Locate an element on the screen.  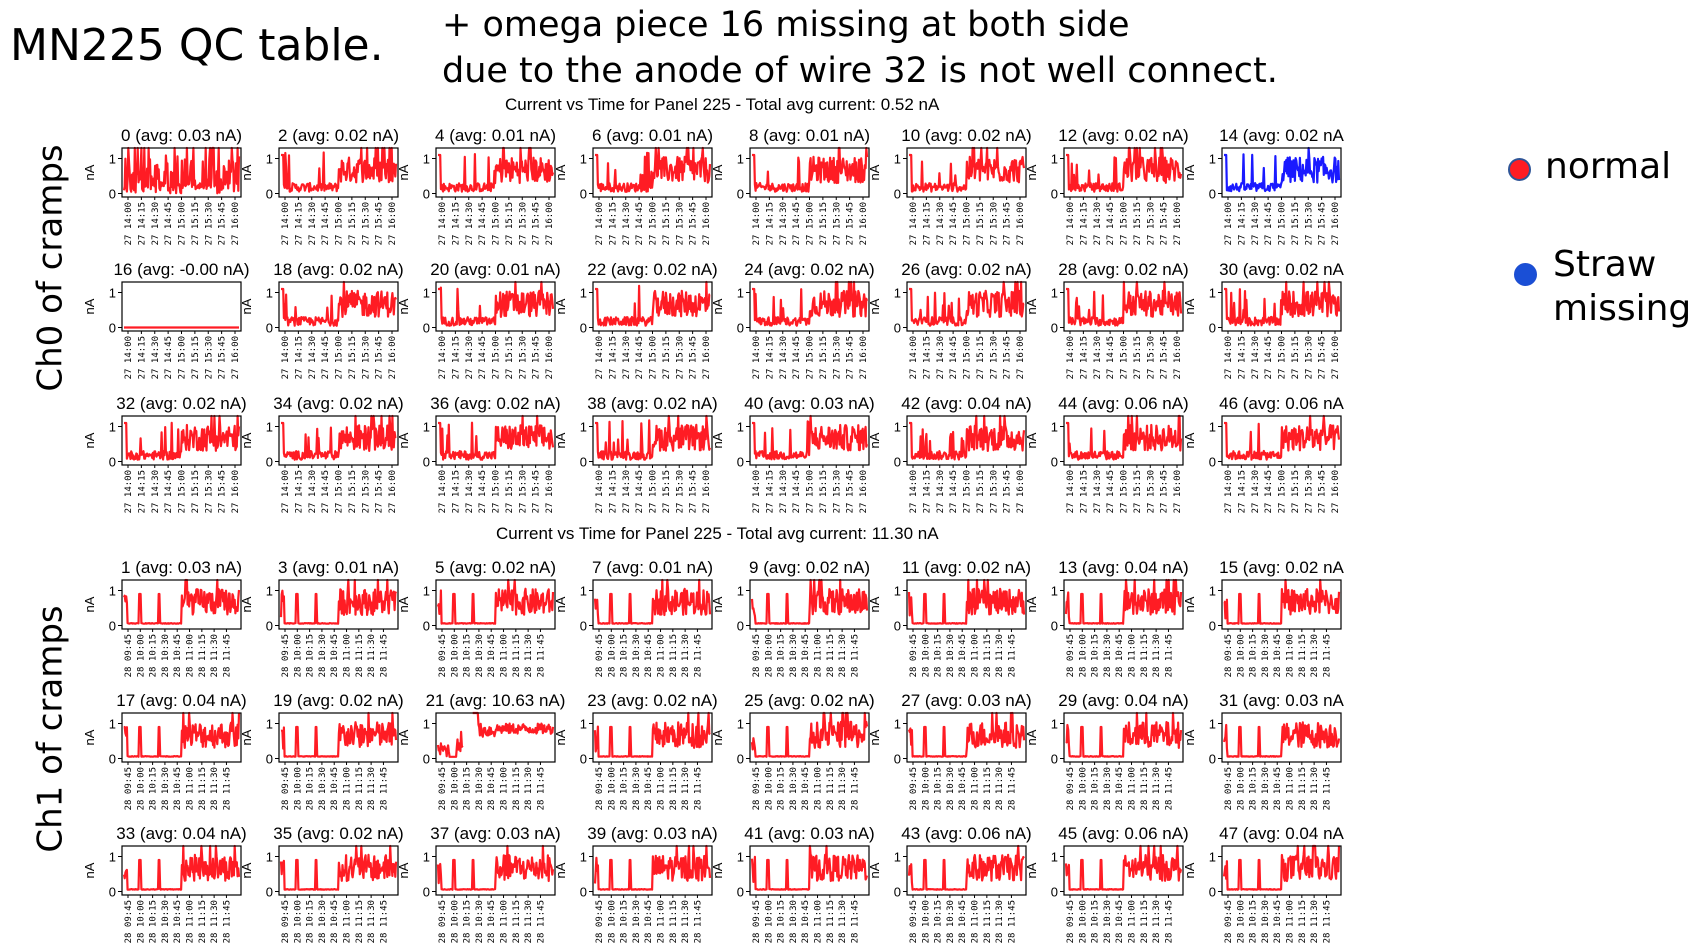
panel-title: 34 (avg: 0.02 nA) is located at coordinates (338, 403).